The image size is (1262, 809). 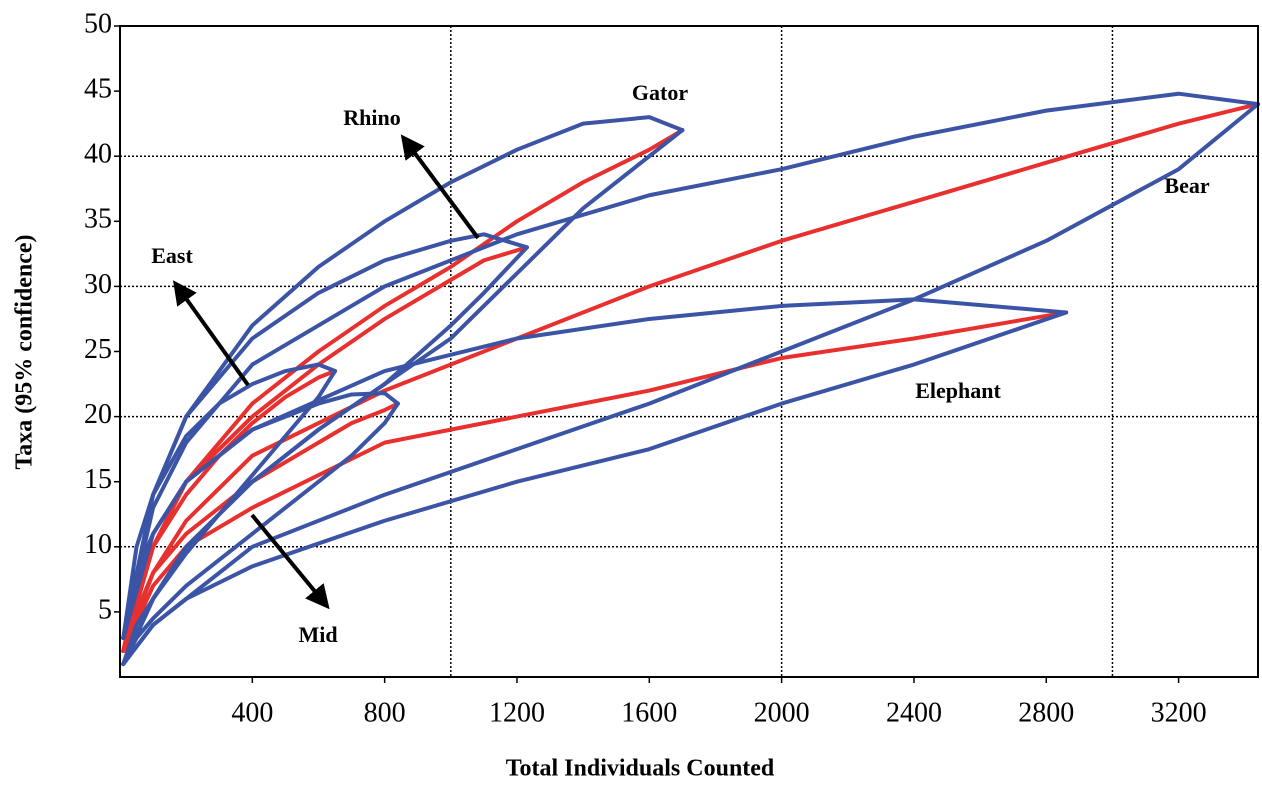 What do you see at coordinates (1186, 185) in the screenshot?
I see `series-label: Bear` at bounding box center [1186, 185].